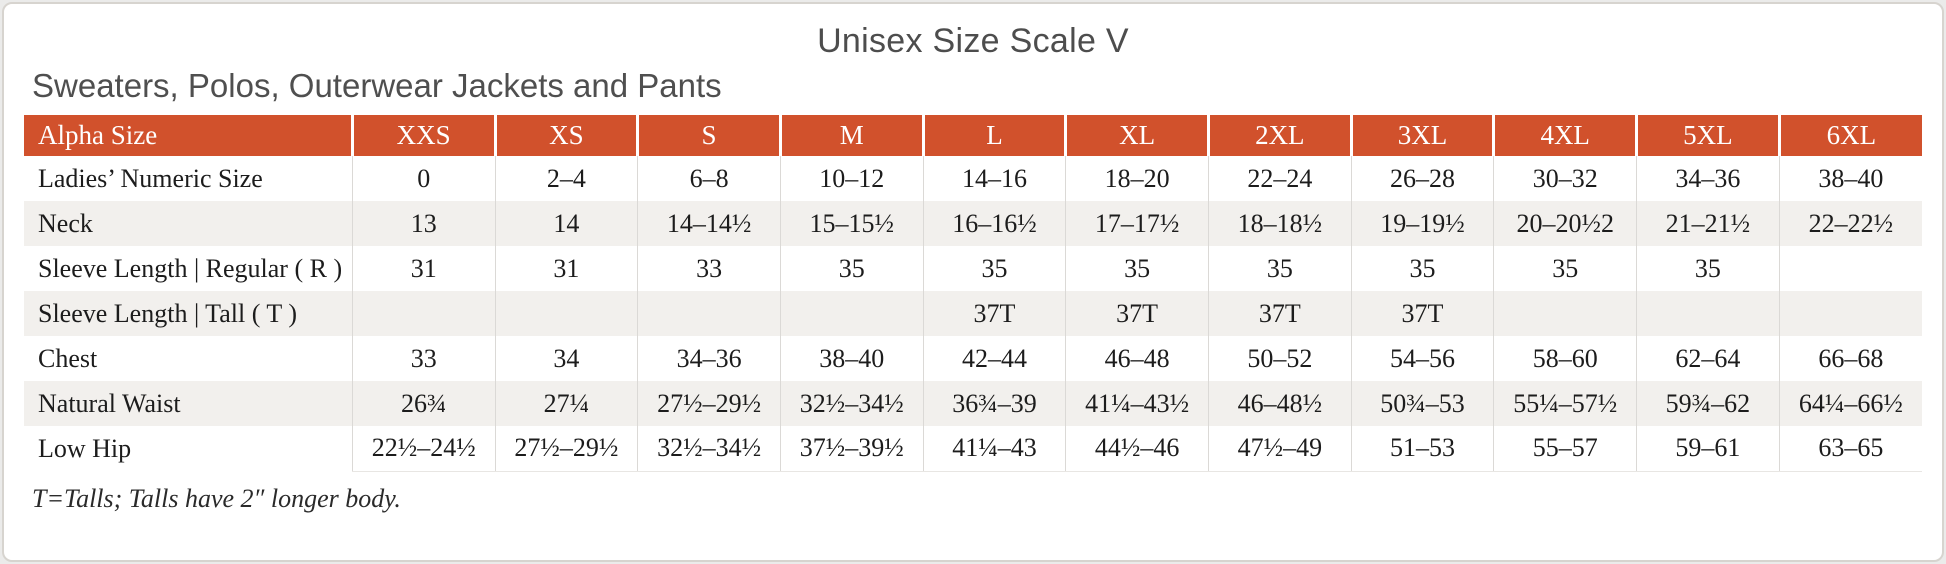 The width and height of the screenshot is (1946, 564). What do you see at coordinates (994, 403) in the screenshot?
I see `table-cell: 36¾–39` at bounding box center [994, 403].